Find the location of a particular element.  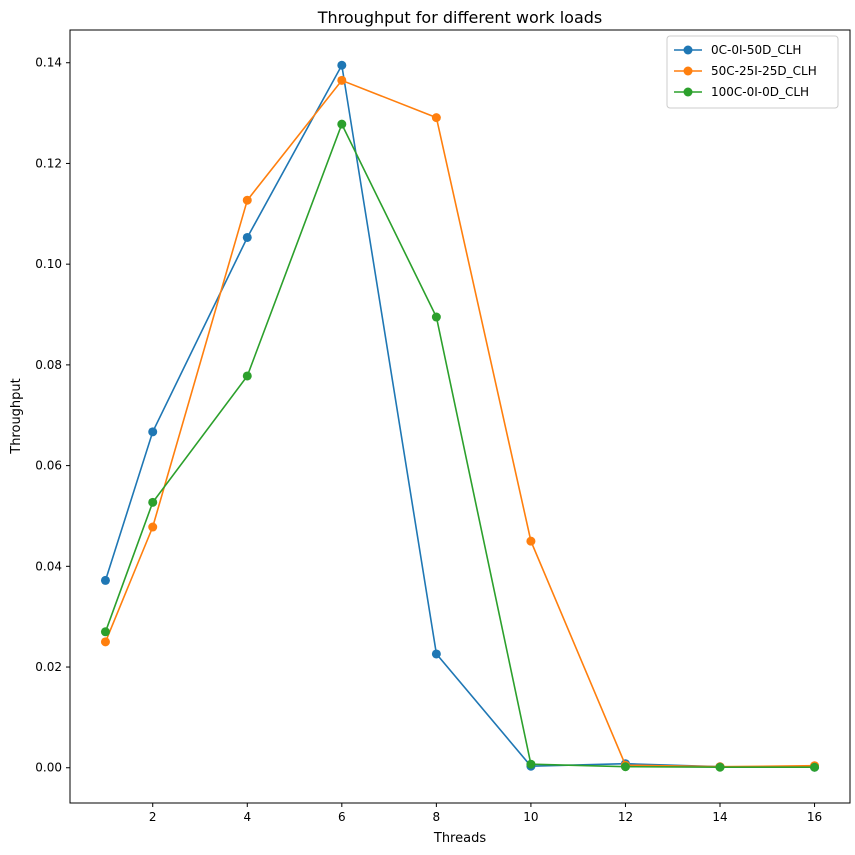

legend-box is located at coordinates (752, 72).